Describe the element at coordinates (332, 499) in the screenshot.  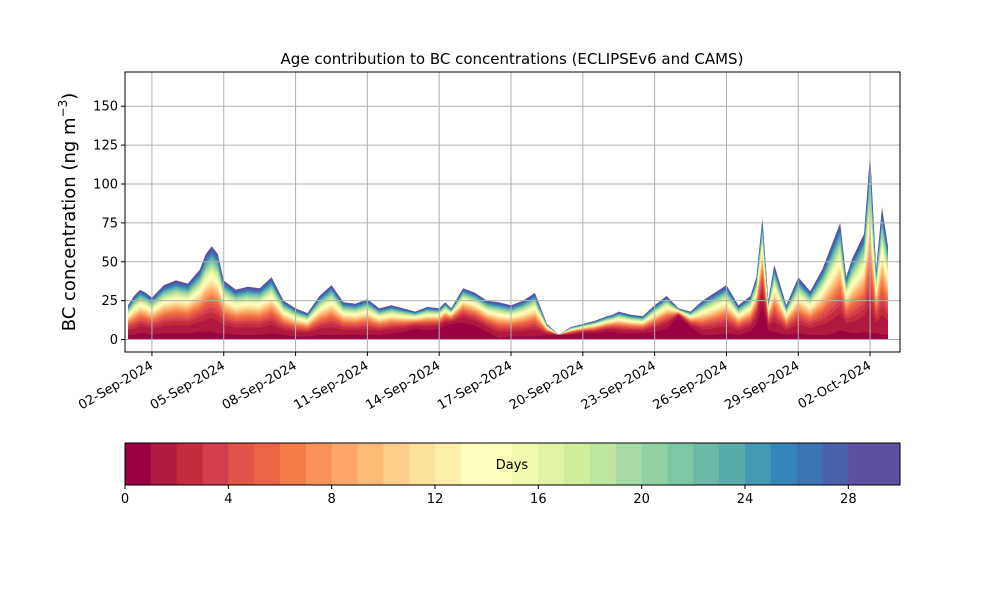
I see `colorbar-tick-label: 8` at that location.